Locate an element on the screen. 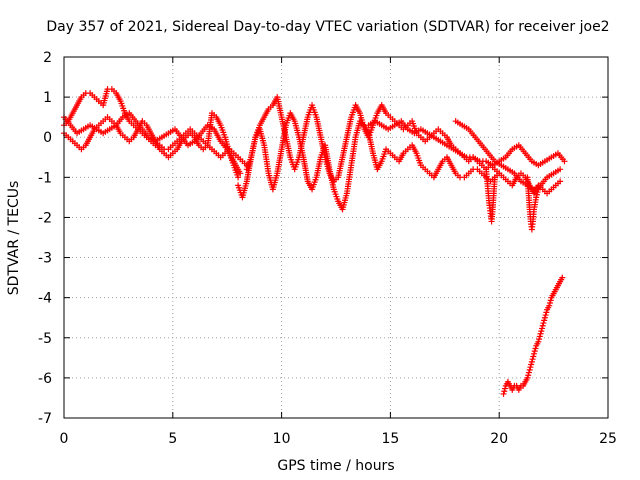 The width and height of the screenshot is (640, 480). y-tick-label: -6 is located at coordinates (45, 379).